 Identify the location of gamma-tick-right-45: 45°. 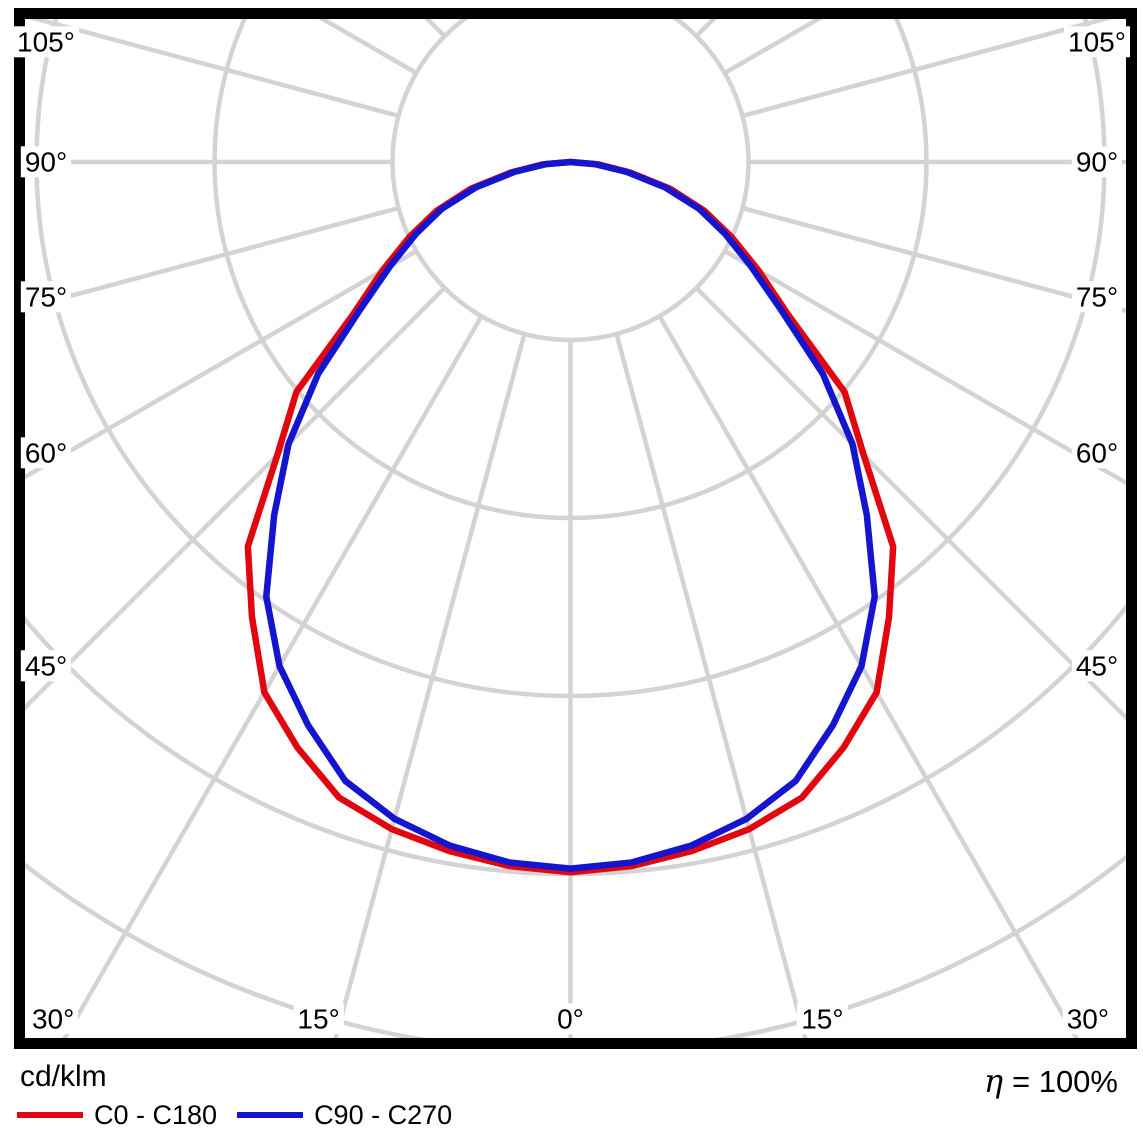
(1097, 666).